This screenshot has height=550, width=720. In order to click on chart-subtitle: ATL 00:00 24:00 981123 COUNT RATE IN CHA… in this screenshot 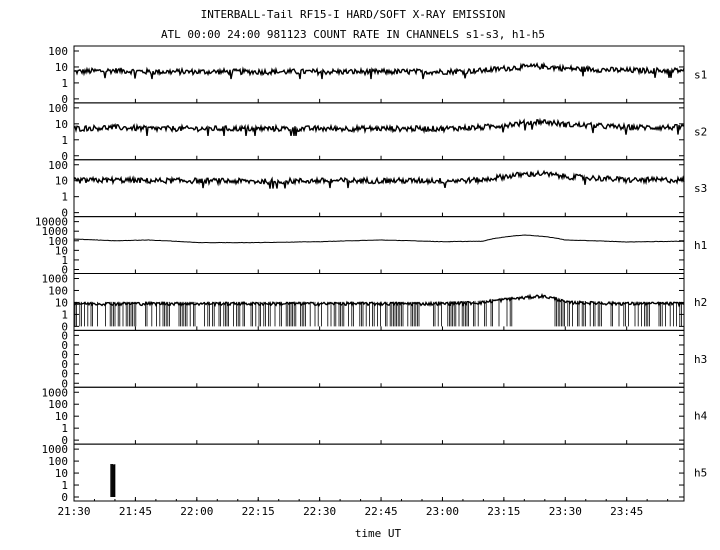, I will do `click(353, 34)`.